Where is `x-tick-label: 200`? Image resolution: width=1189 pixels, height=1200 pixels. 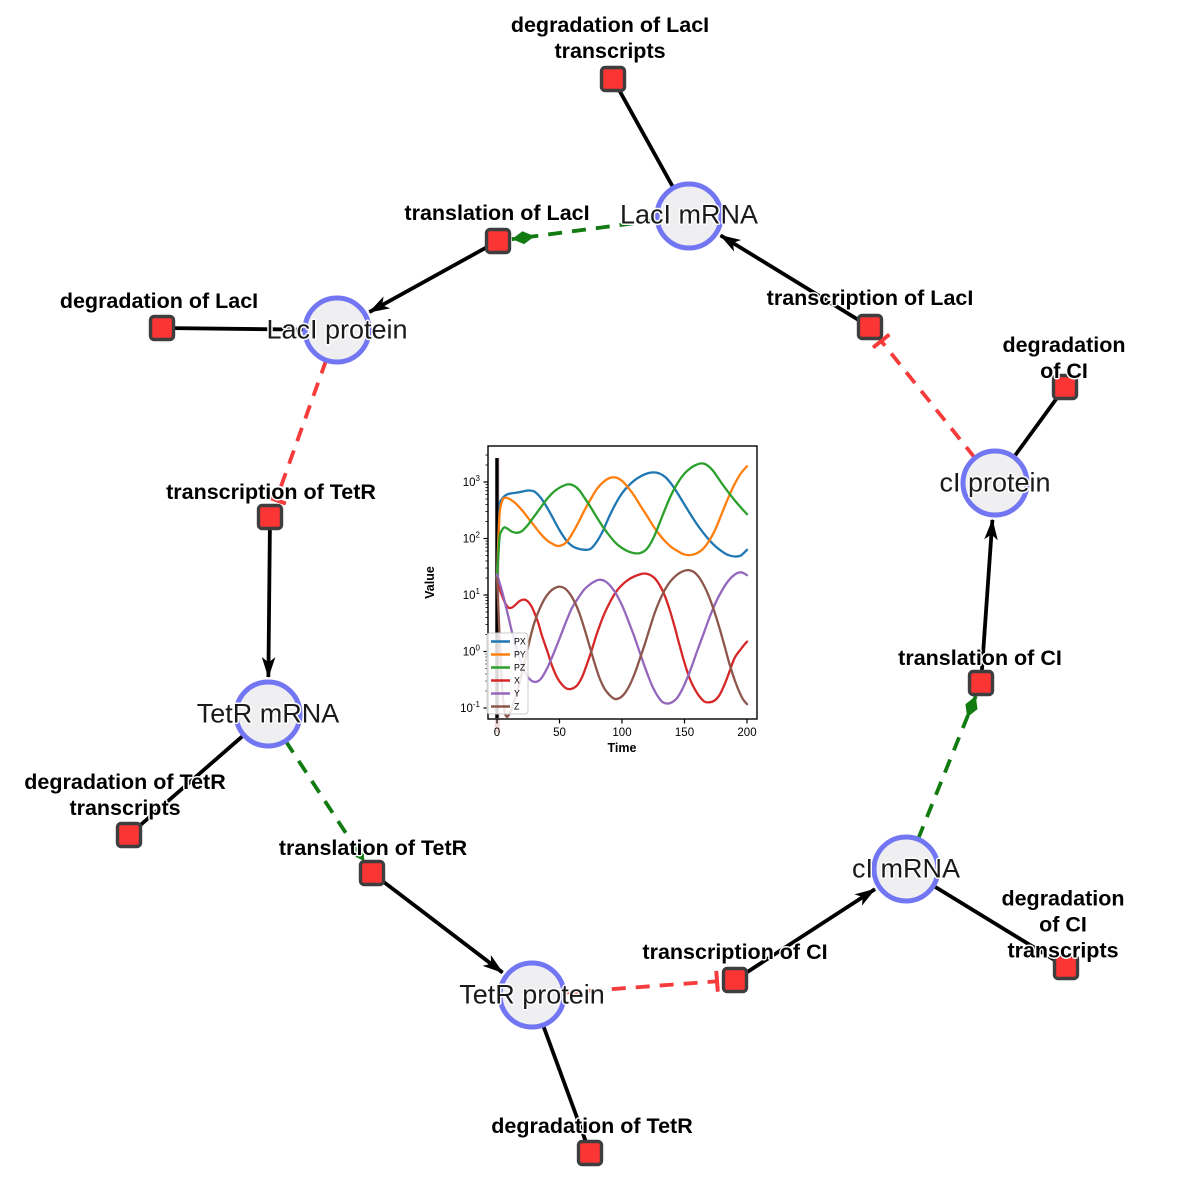 x-tick-label: 200 is located at coordinates (746, 733).